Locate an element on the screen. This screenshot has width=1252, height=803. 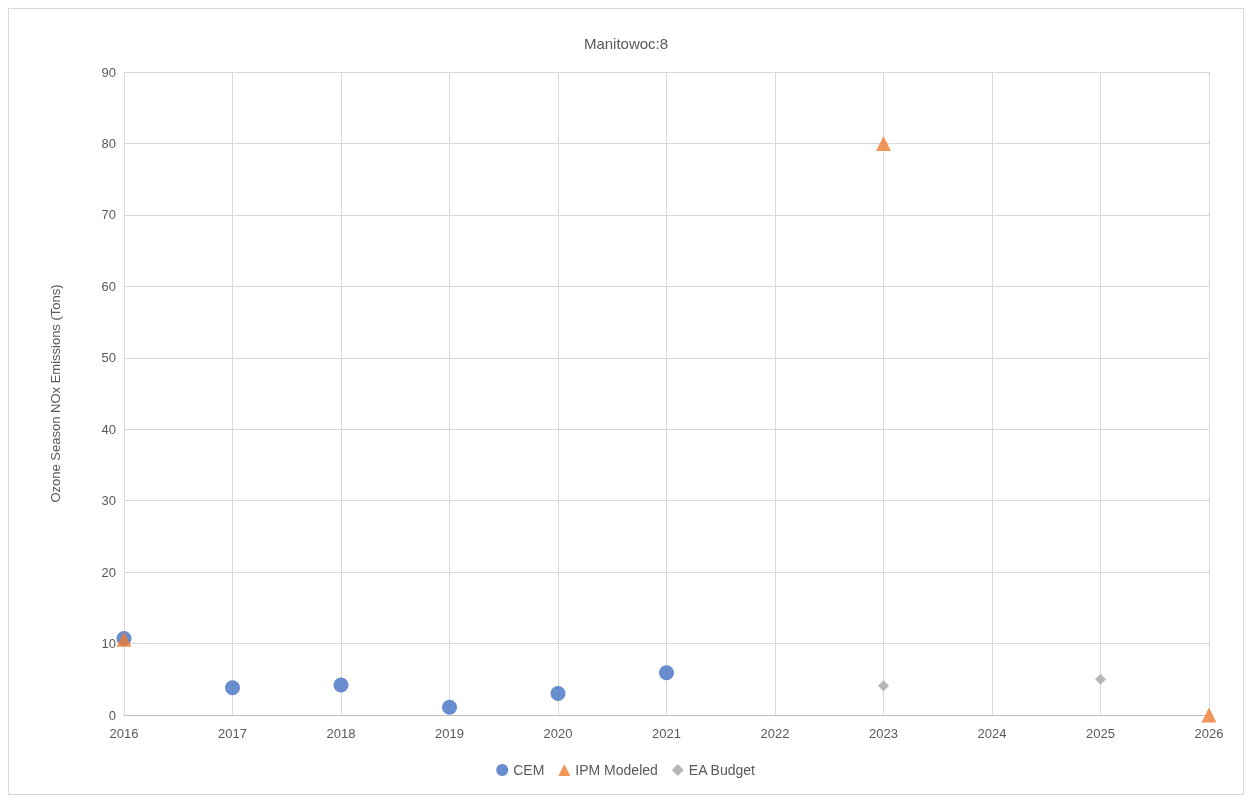
x-tick-label: 2017 is located at coordinates (232, 733).